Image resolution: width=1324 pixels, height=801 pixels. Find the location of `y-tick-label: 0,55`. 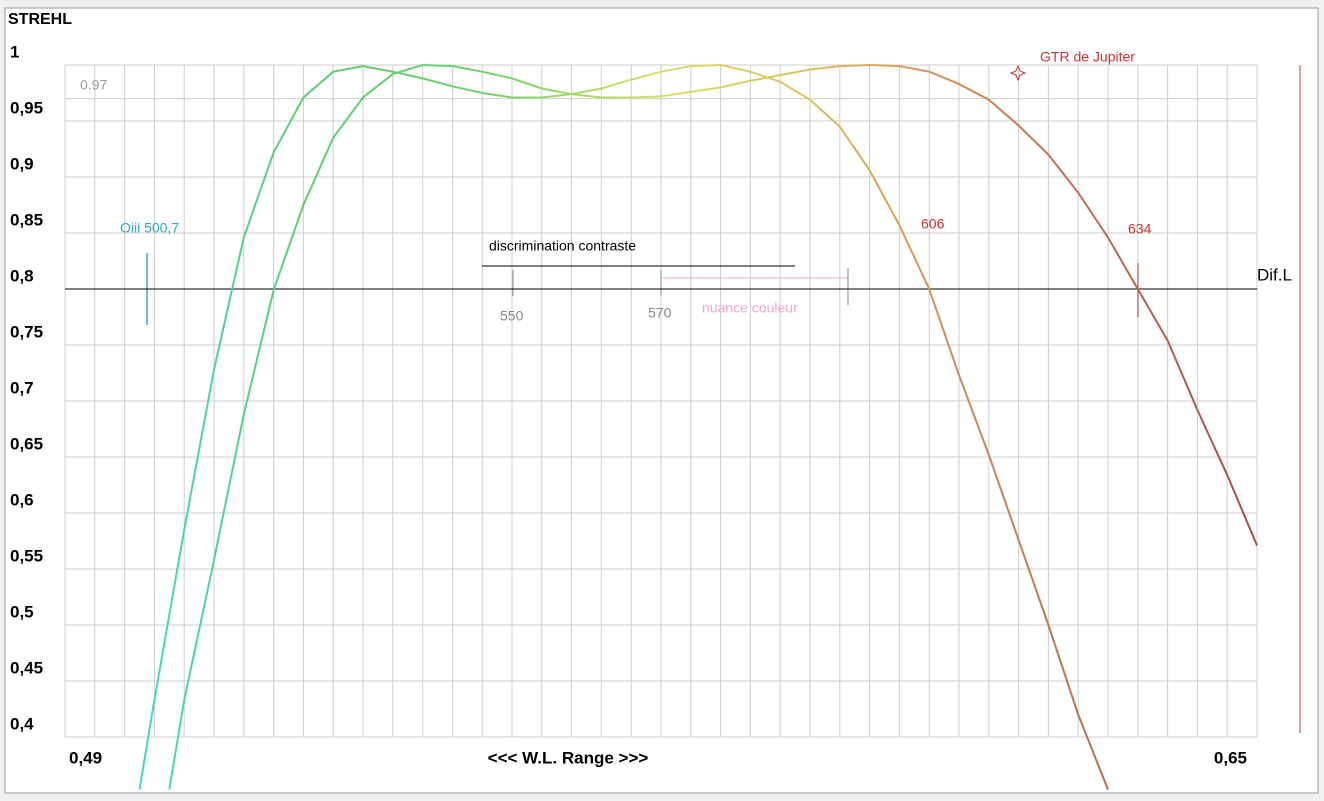

y-tick-label: 0,55 is located at coordinates (26, 555).